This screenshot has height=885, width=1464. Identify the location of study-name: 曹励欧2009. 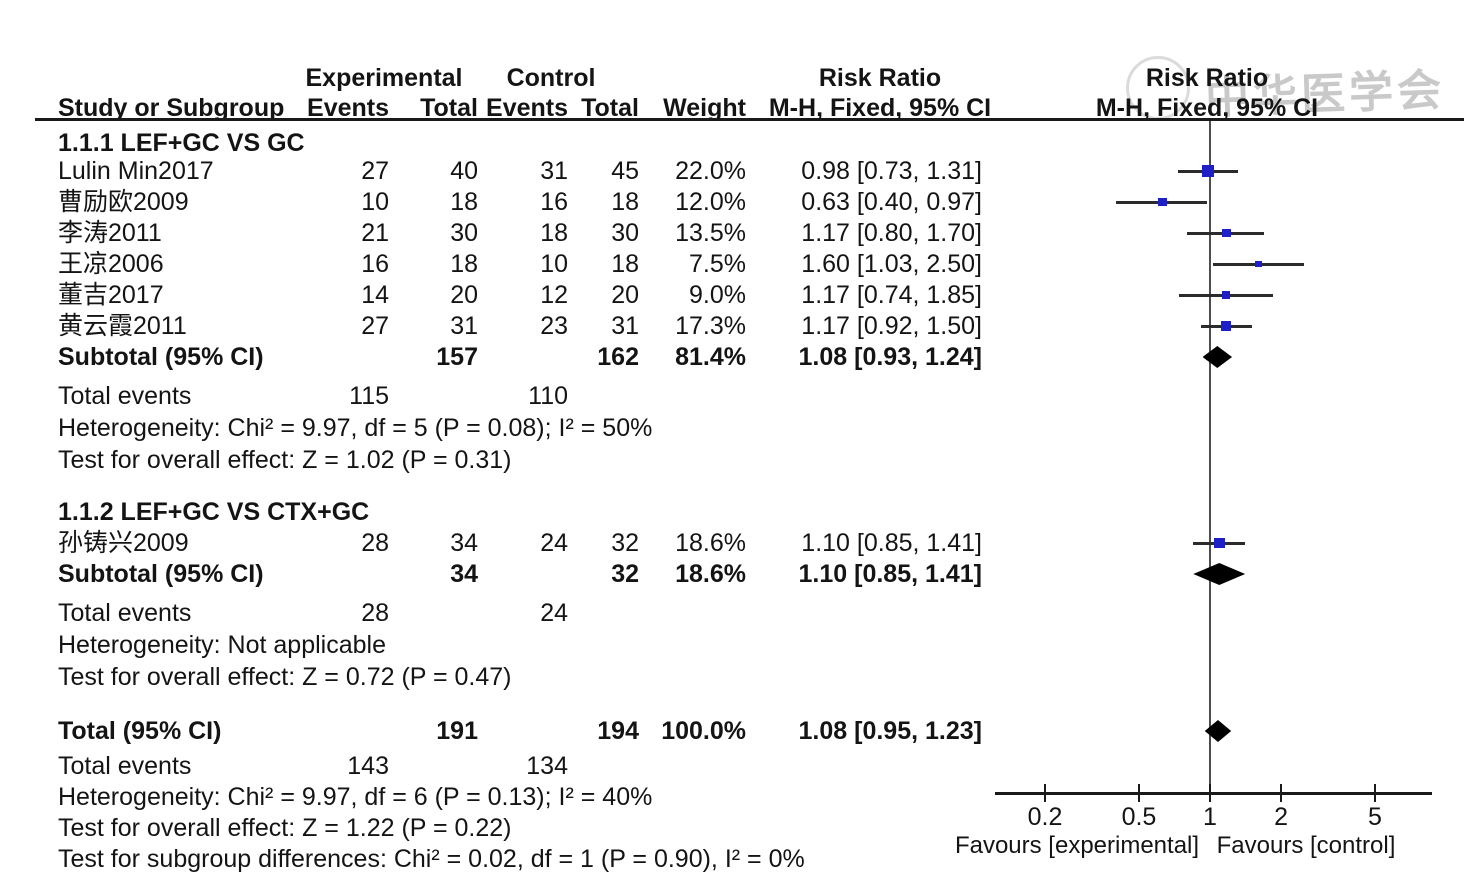
(123, 202).